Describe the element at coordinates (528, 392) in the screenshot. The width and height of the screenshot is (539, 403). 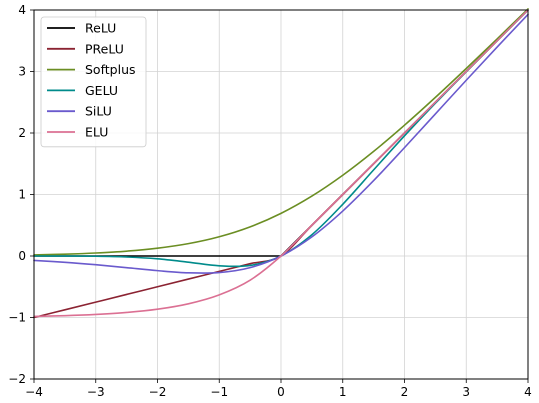
I see `x-tick-label: 4` at that location.